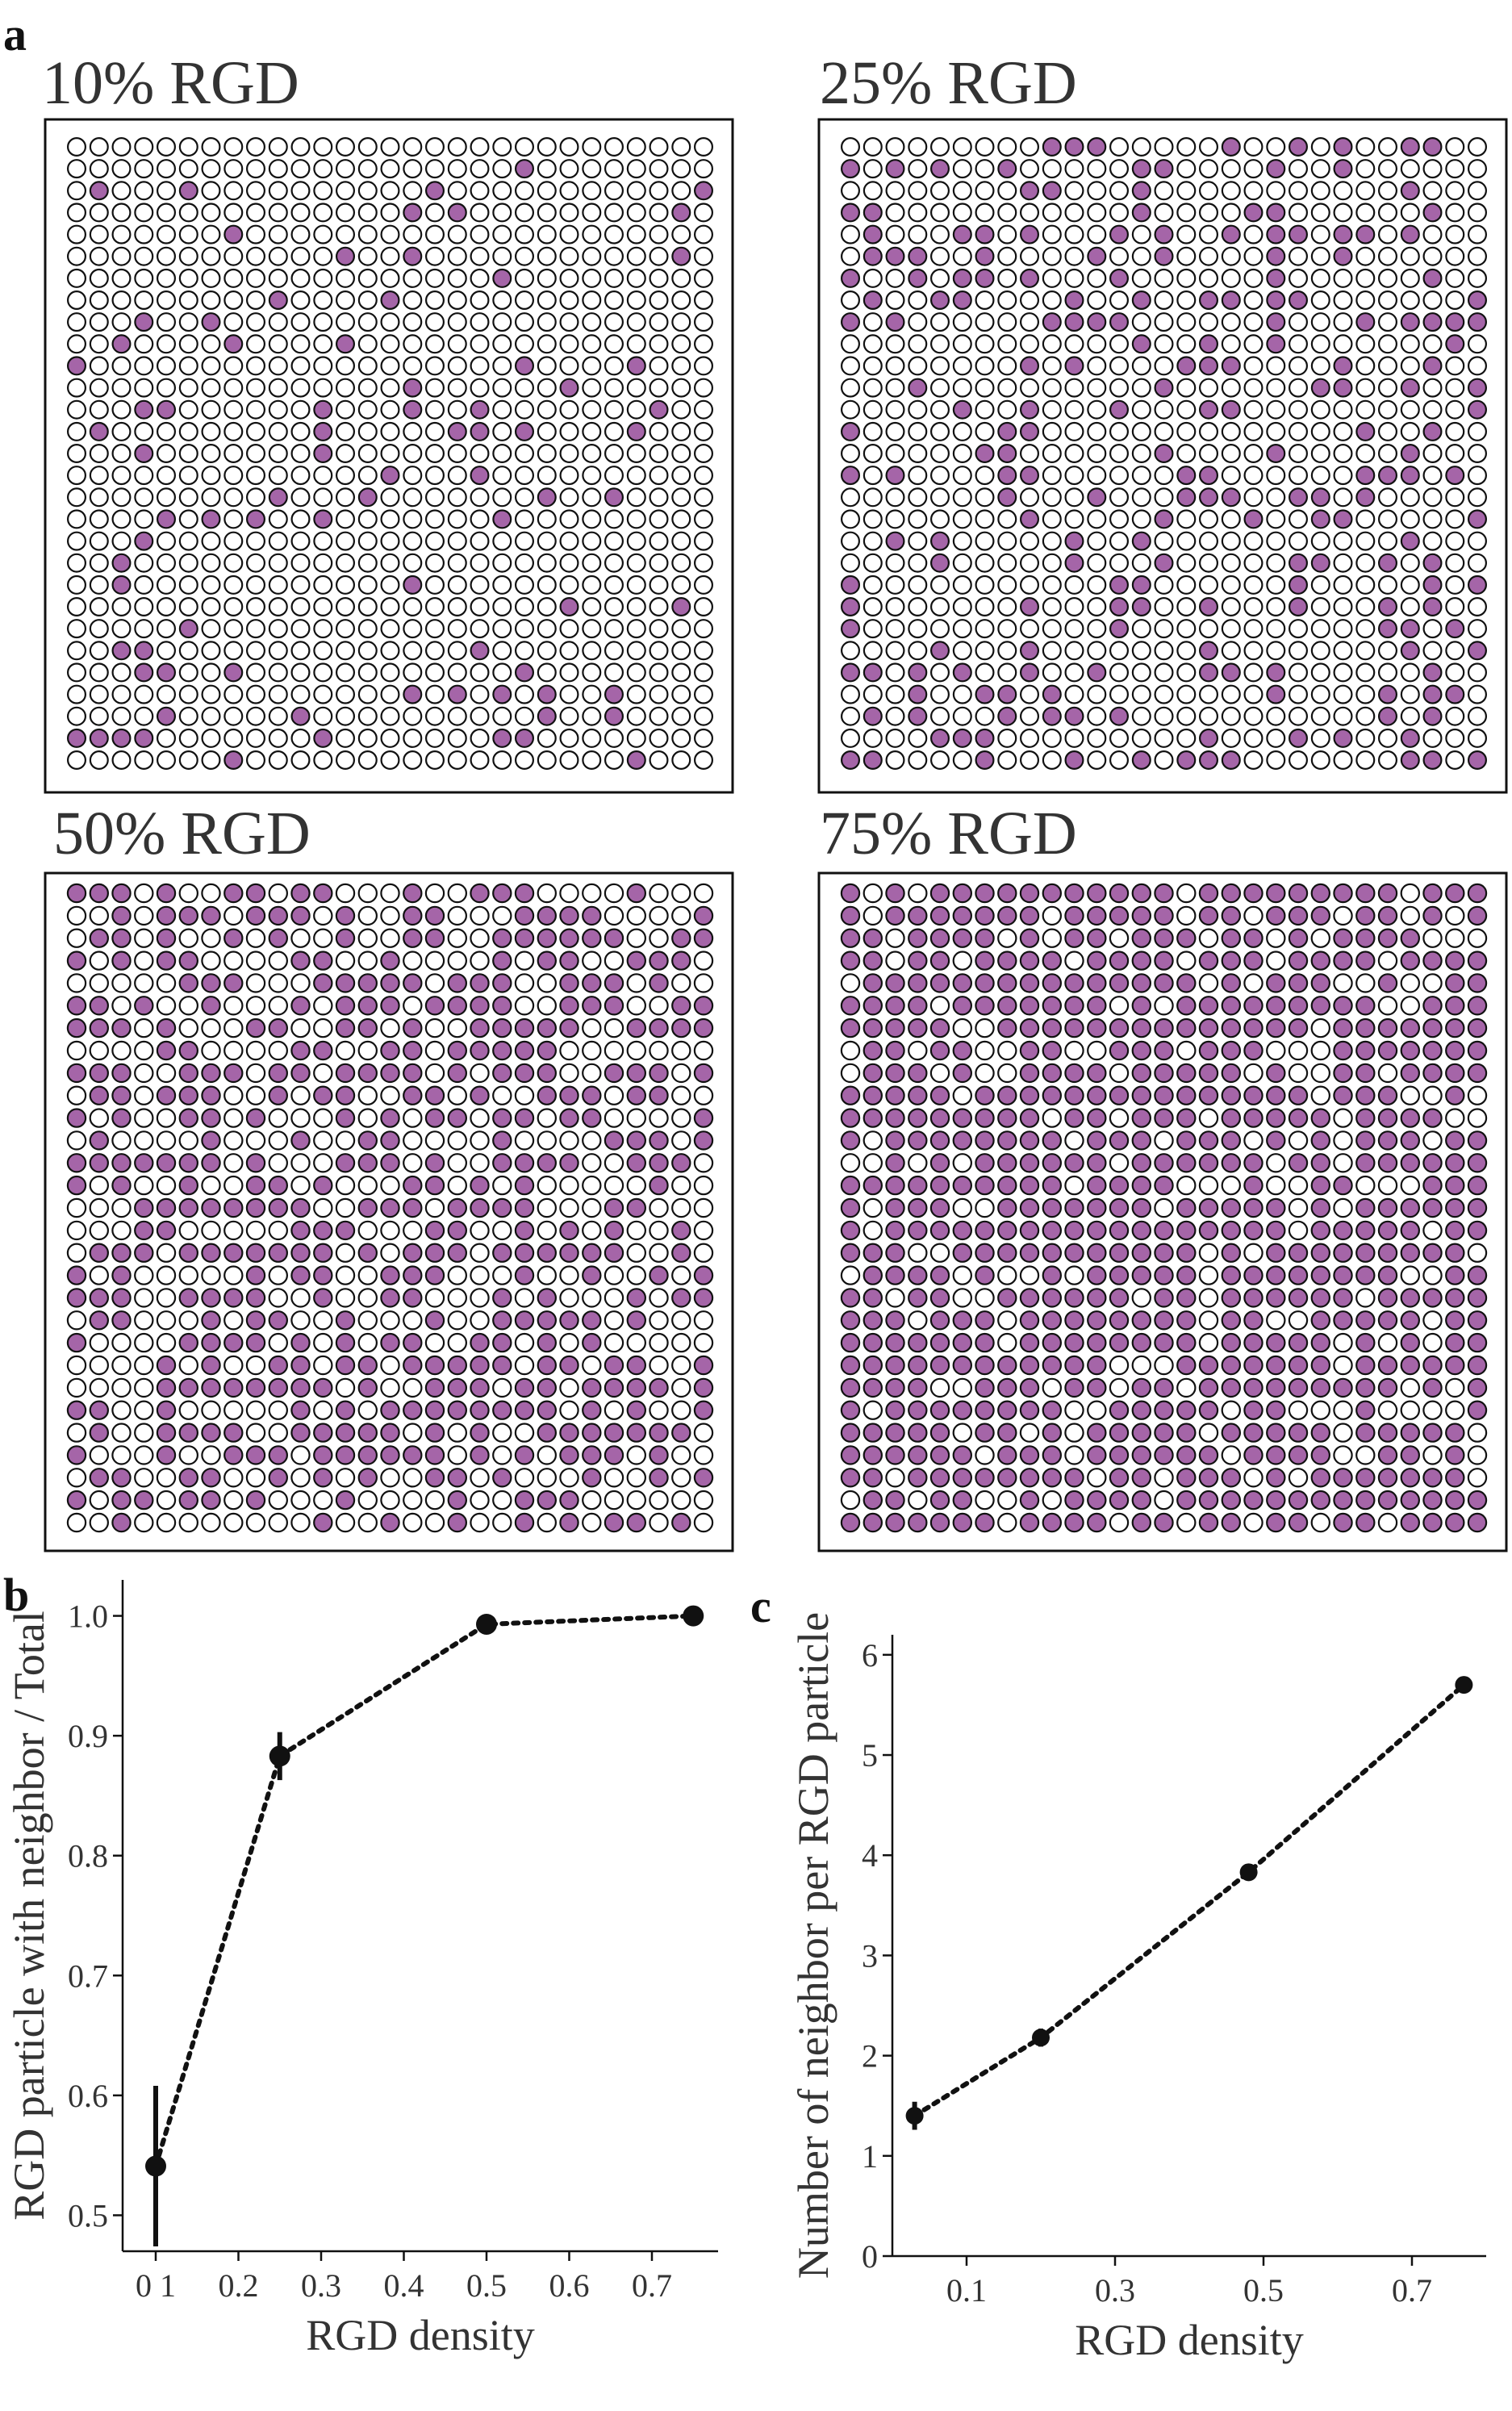 This screenshot has height=2411, width=1512. Describe the element at coordinates (569, 2286) in the screenshot. I see `x-tick-label: 0.6` at that location.